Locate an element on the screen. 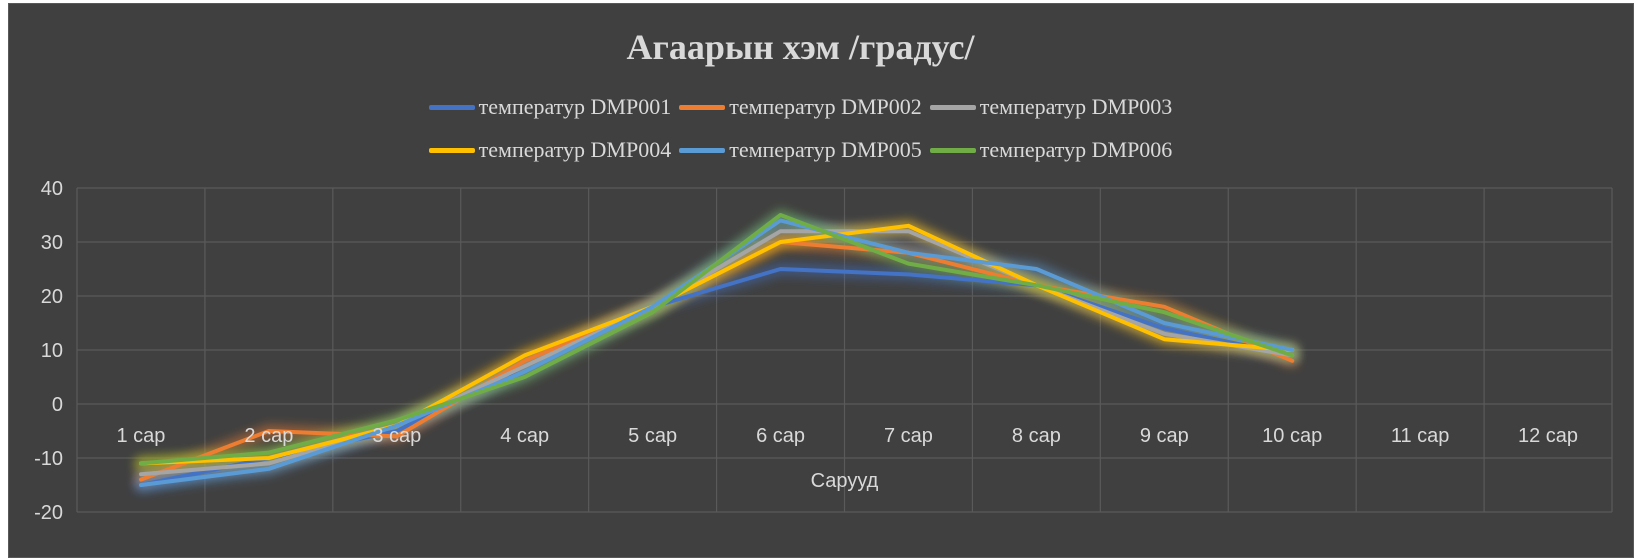  y-tick-label: 40 is located at coordinates (52, 189).